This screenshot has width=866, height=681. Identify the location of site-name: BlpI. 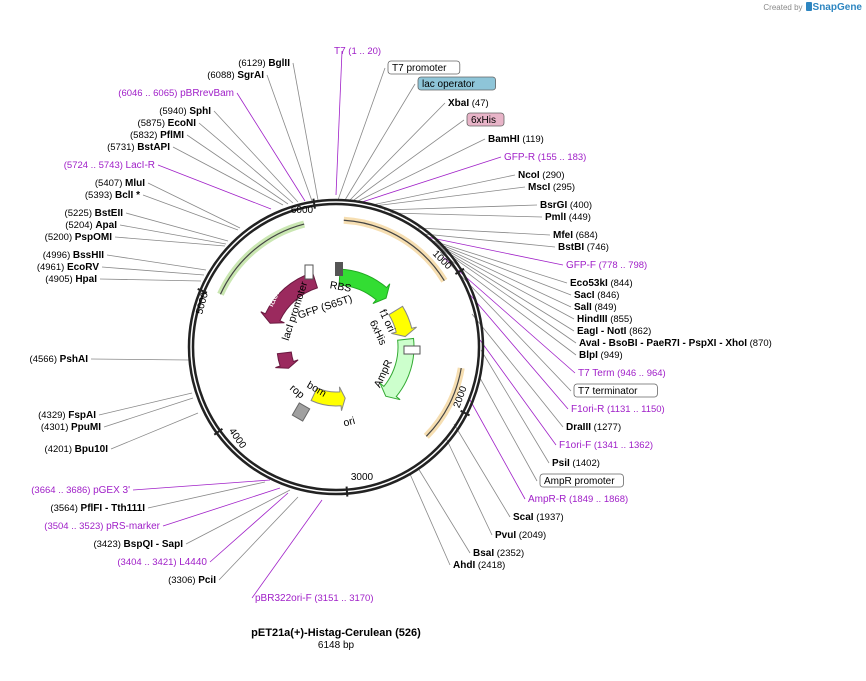
(588, 355).